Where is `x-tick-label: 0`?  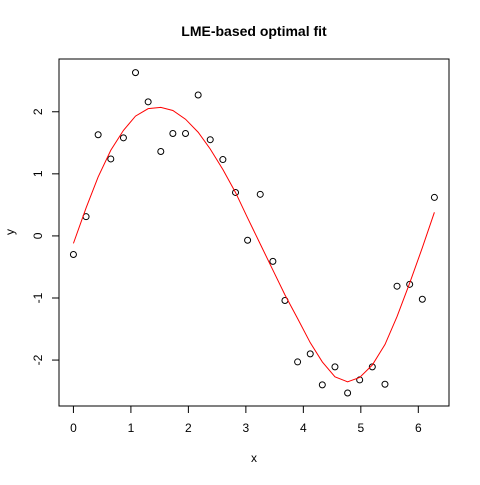
x-tick-label: 0 is located at coordinates (73, 428).